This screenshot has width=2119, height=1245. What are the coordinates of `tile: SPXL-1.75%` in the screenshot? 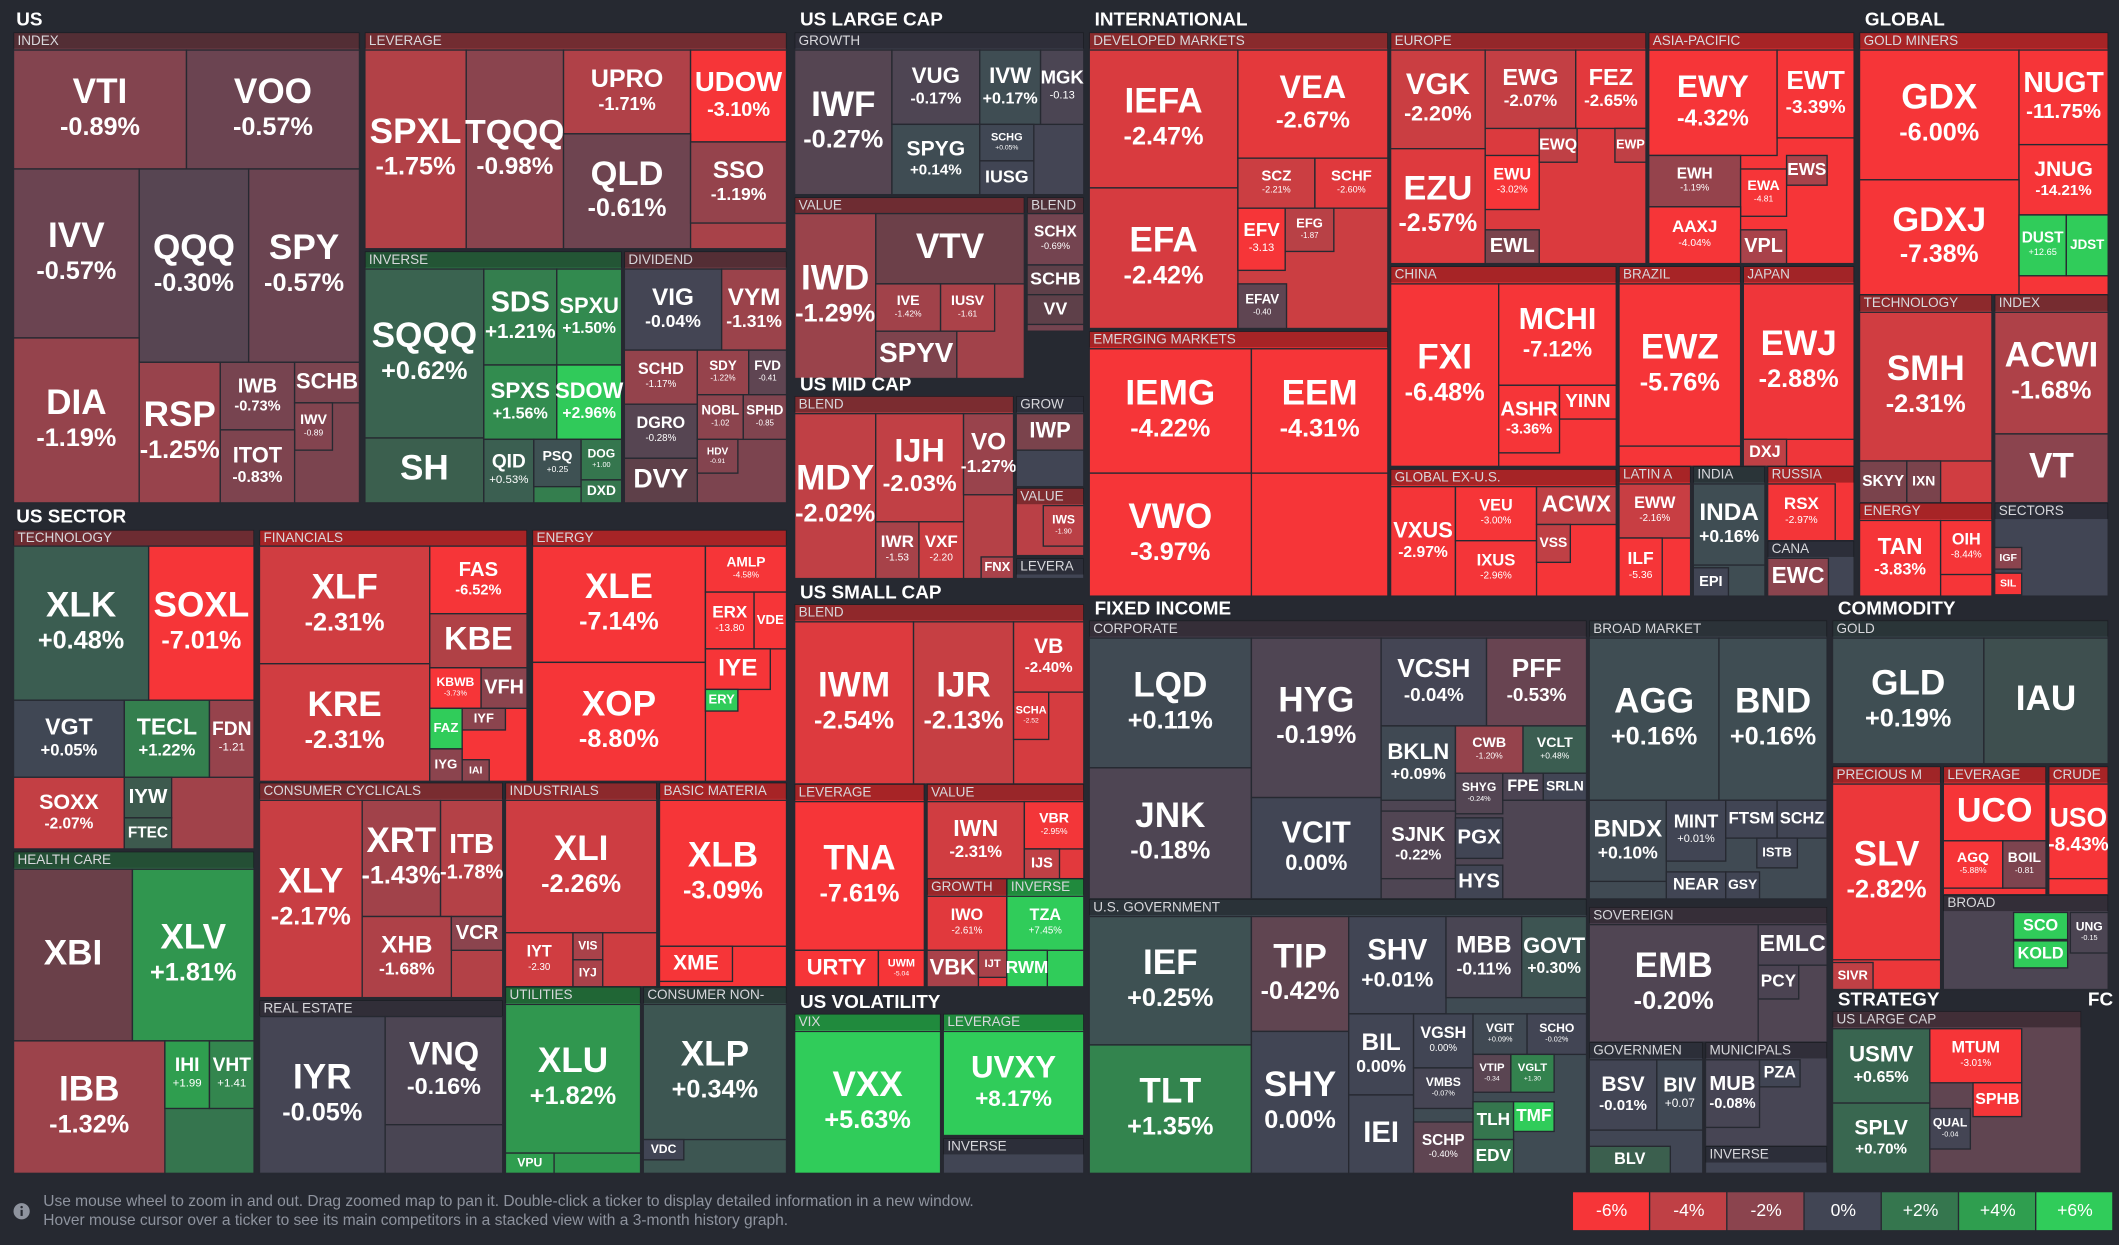 It's located at (415, 149).